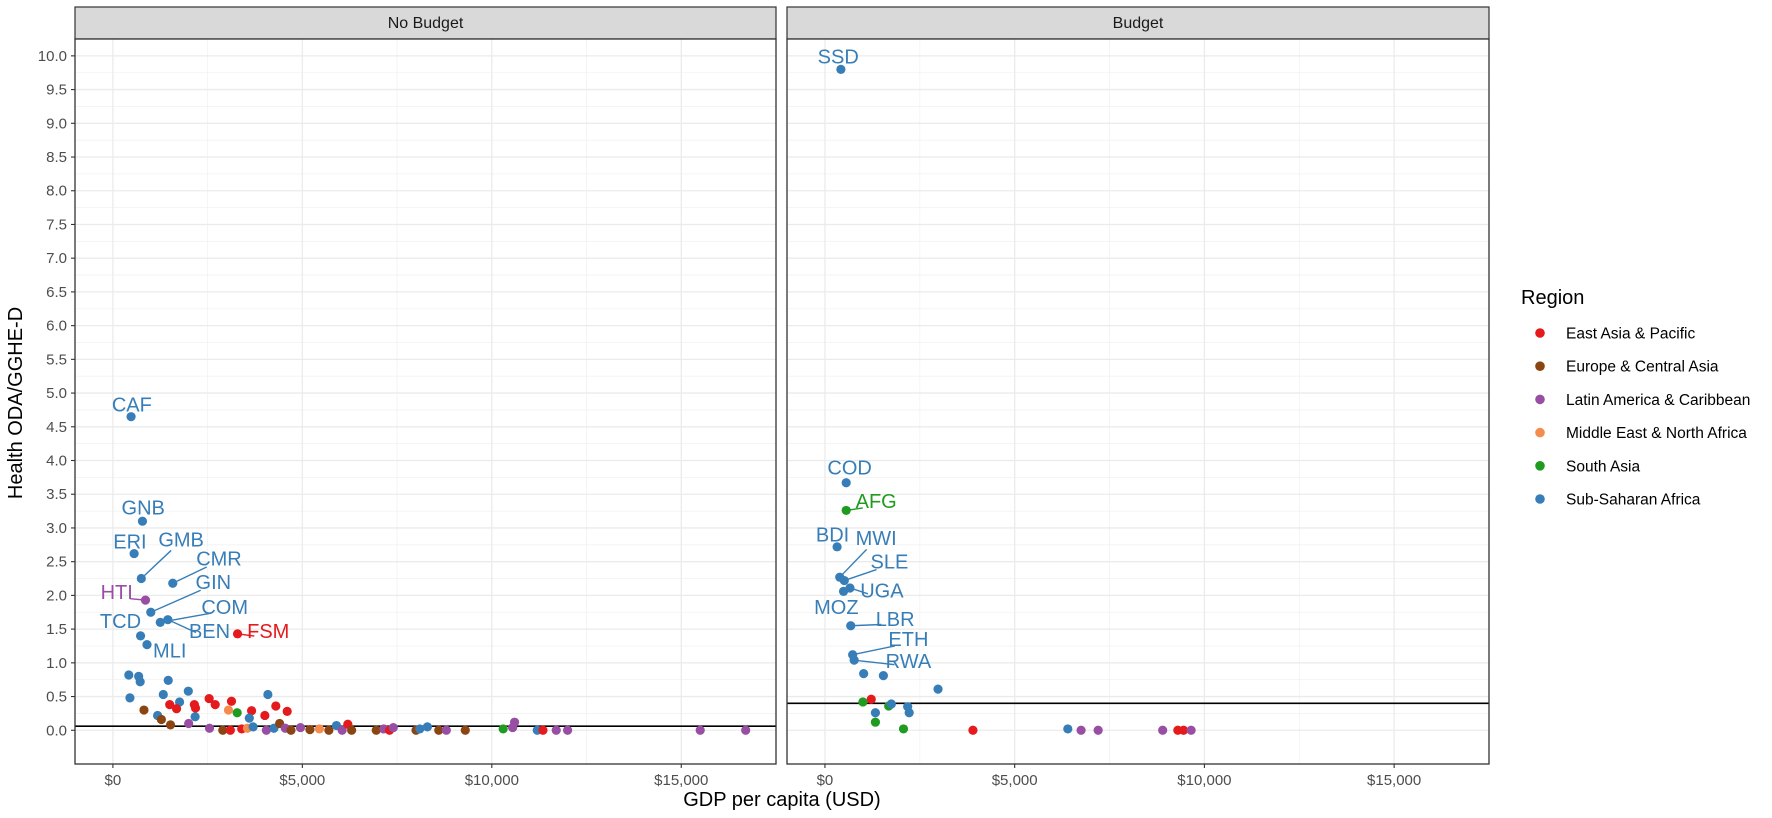  Describe the element at coordinates (837, 547) in the screenshot. I see `data-point-bdi` at that location.